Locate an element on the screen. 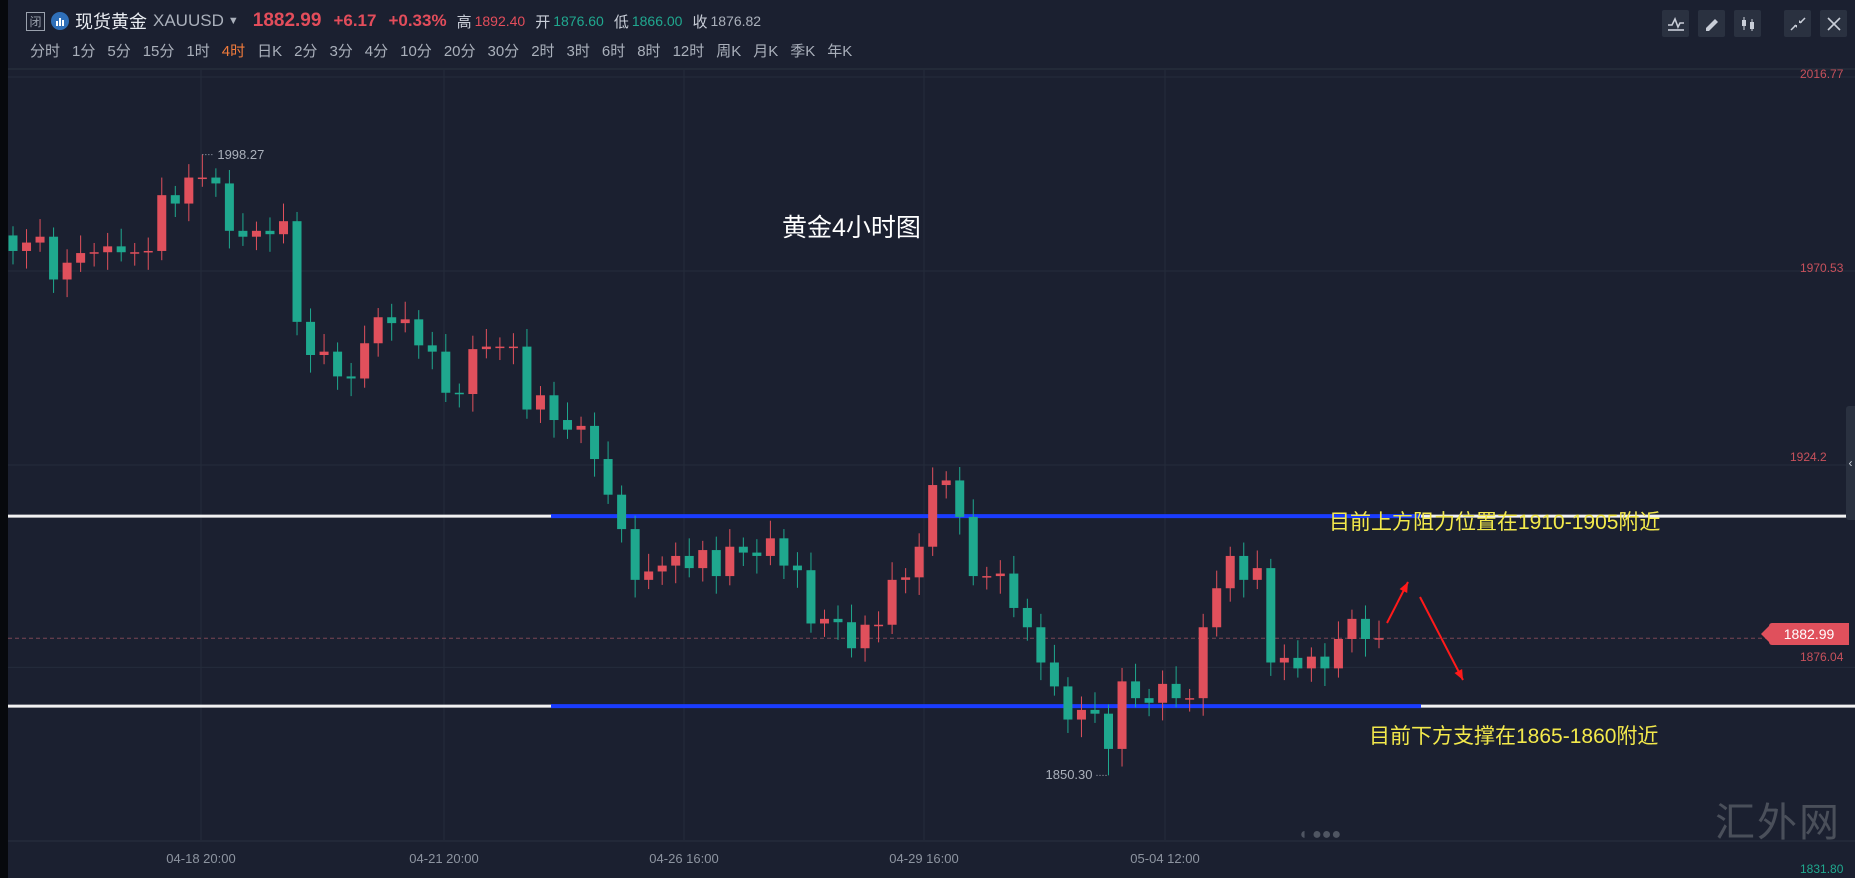 This screenshot has width=1855, height=878. chart-type-button is located at coordinates (1747, 23).